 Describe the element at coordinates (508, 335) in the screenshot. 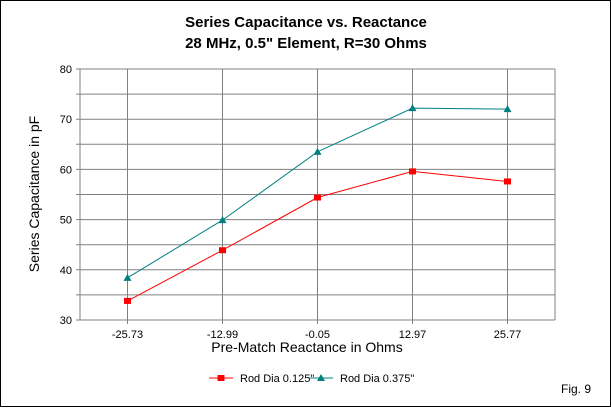

I see `x-tick-label: 25.77` at that location.